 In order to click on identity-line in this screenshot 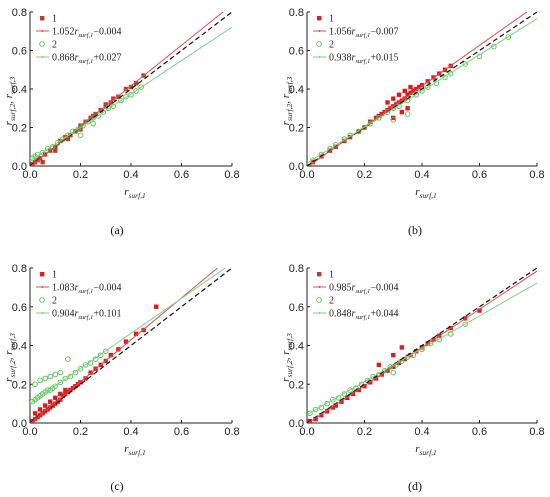, I will do `click(131, 345)`.